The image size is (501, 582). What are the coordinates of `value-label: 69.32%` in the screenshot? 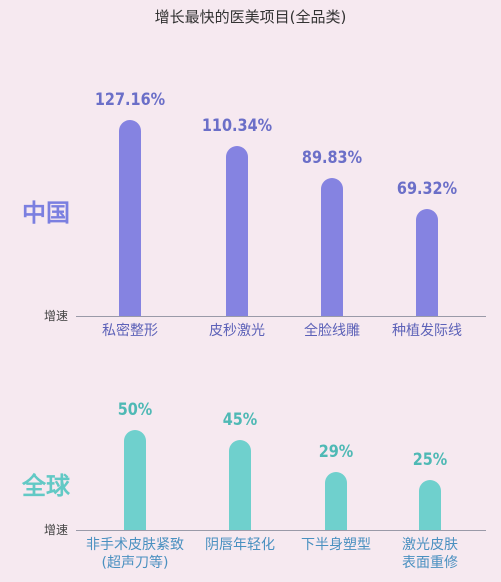 It's located at (427, 189).